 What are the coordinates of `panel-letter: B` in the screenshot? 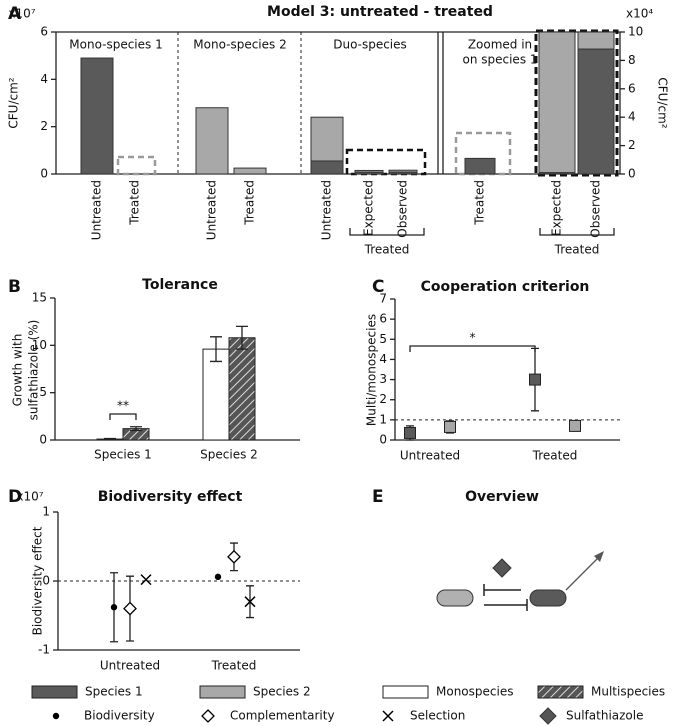 It's located at (14, 287).